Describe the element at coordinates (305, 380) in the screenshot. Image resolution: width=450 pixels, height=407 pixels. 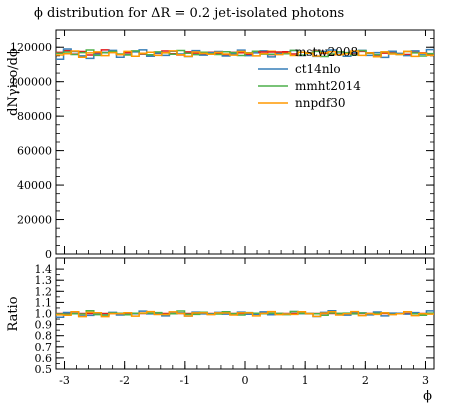
I see `x-tick-label: 1` at that location.